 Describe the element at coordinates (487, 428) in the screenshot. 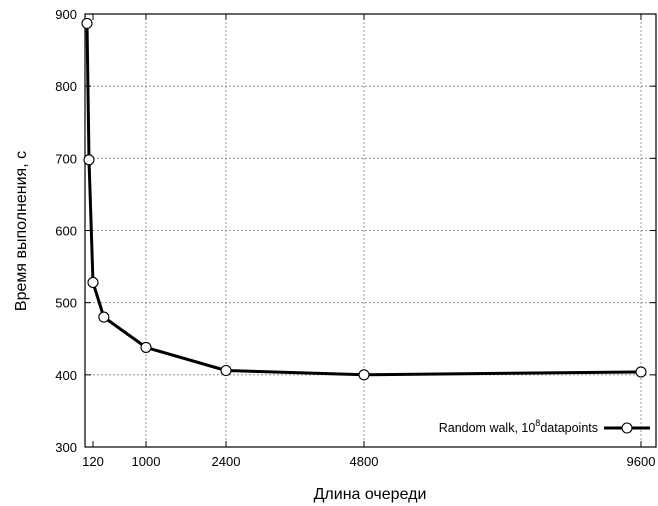

I see `legend-label-main: Random walk, 10` at that location.